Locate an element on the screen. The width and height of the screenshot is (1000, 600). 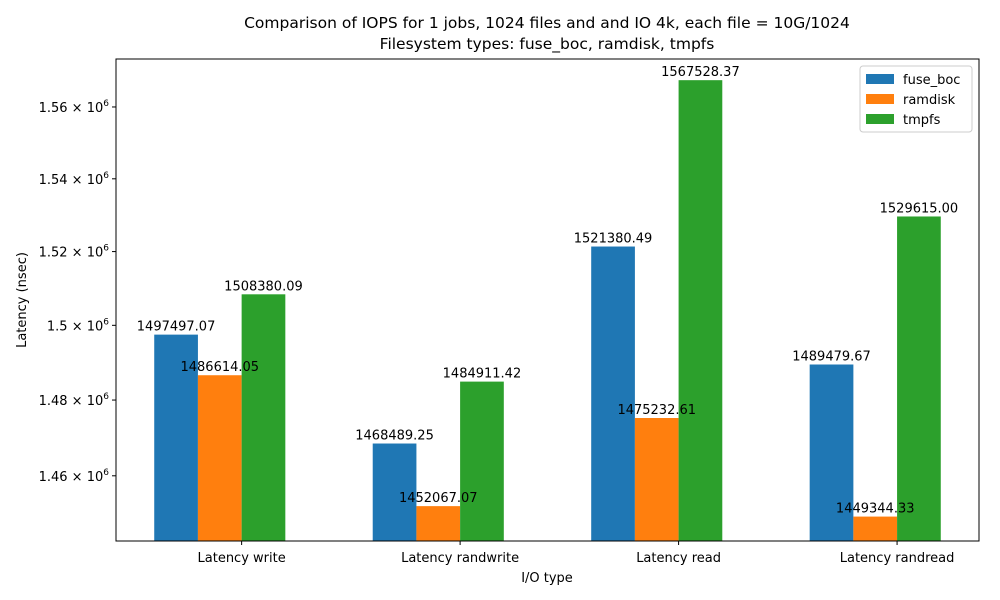
legend-swatch-fuse_boc is located at coordinates (880, 79).